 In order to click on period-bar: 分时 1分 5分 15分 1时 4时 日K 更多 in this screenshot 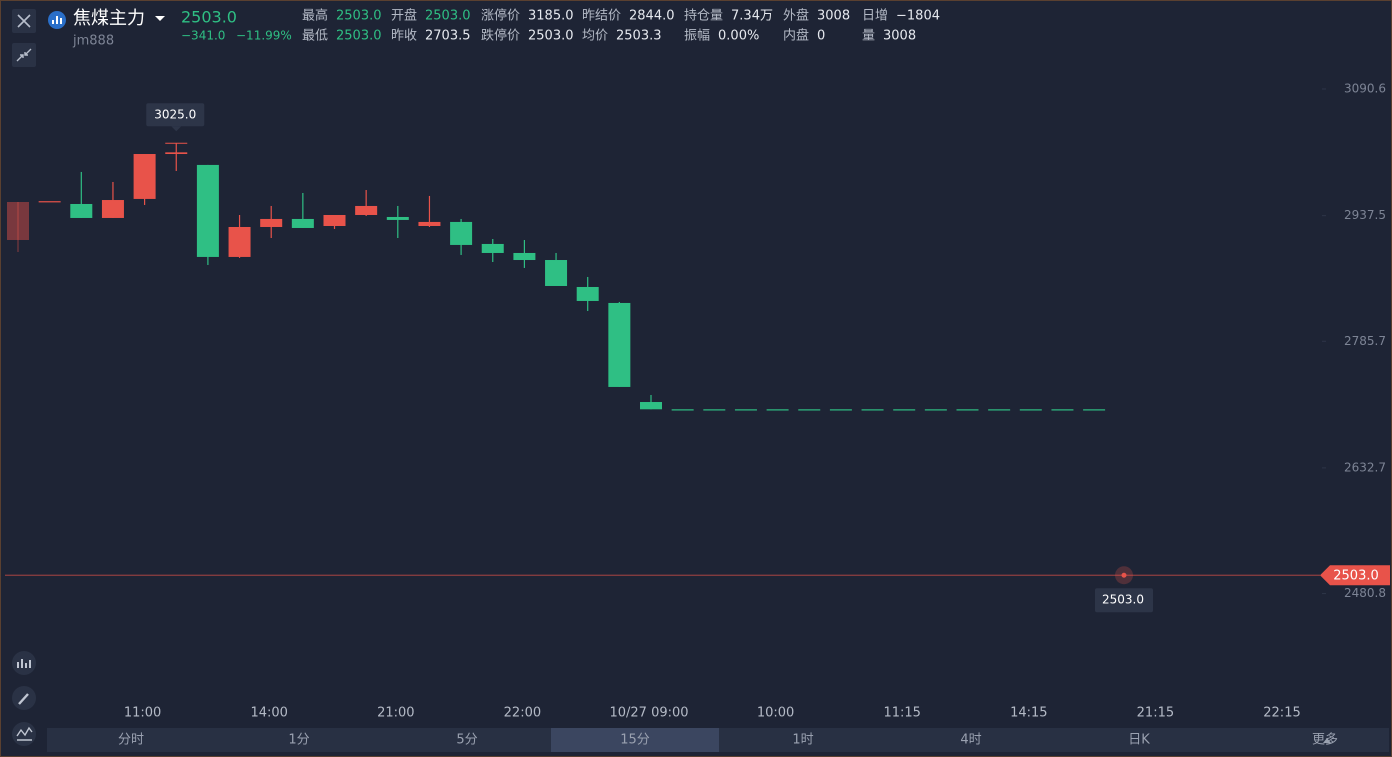, I will do `click(718, 740)`.